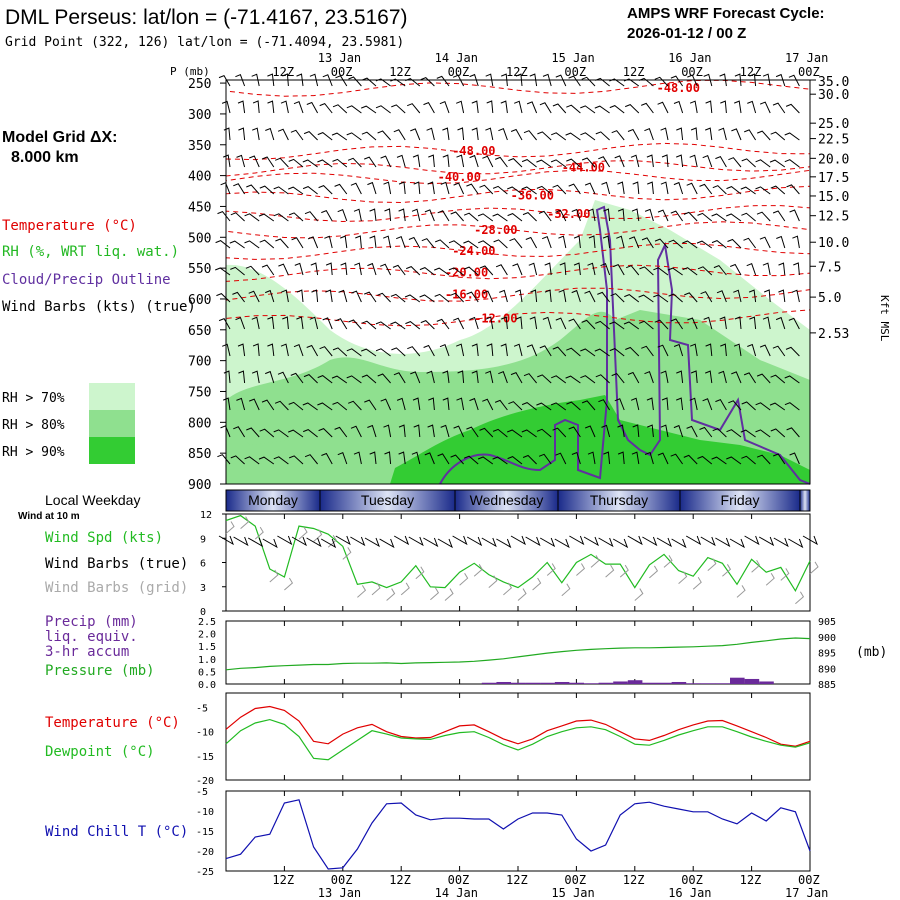 The image size is (900, 900). Describe the element at coordinates (86, 280) in the screenshot. I see `legend-item: Cloud/Precip Outline` at that location.